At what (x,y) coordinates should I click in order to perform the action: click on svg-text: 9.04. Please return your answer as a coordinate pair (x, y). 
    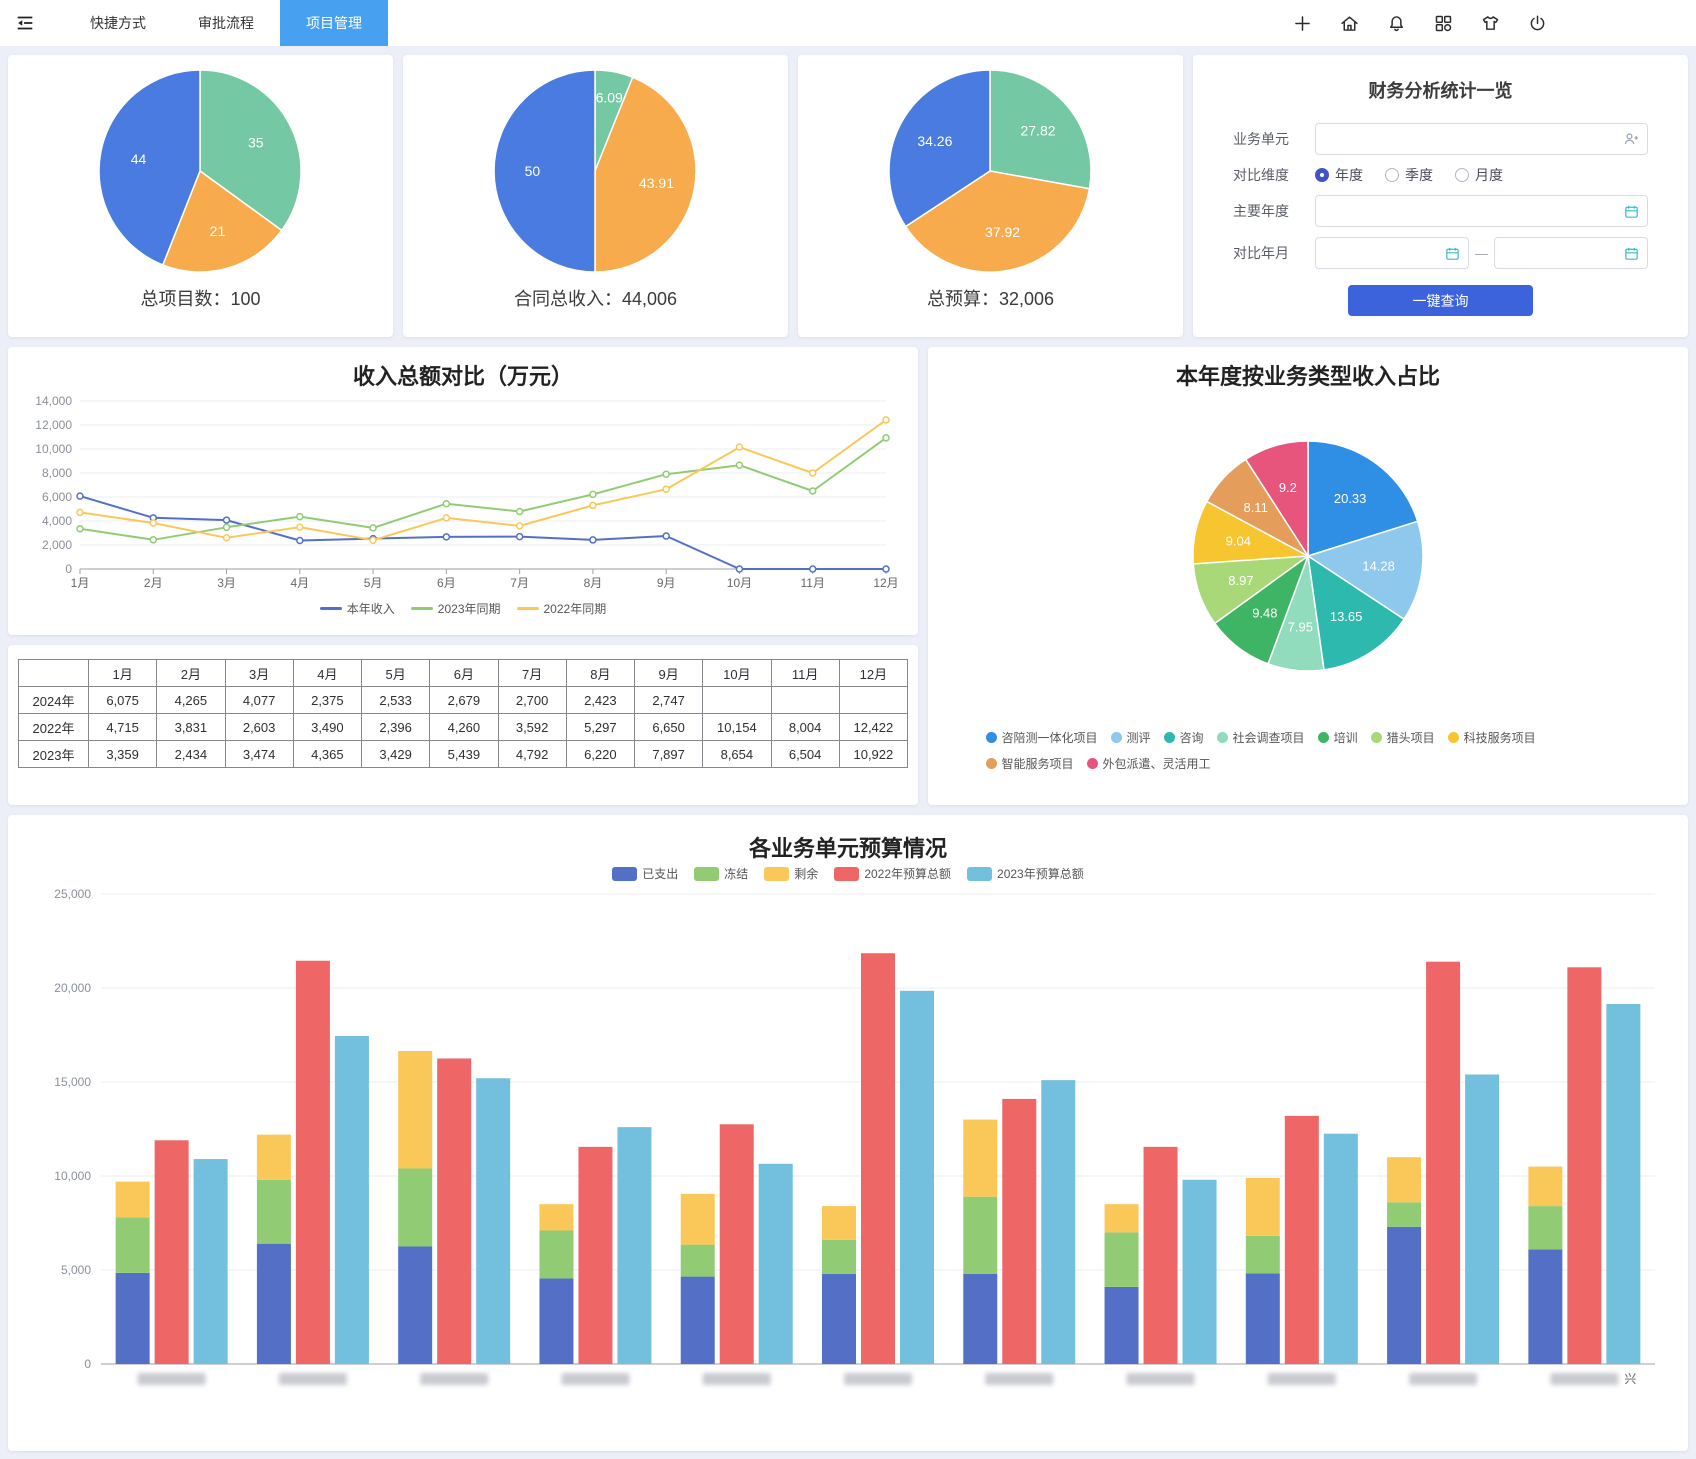
    Looking at the image, I should click on (1238, 540).